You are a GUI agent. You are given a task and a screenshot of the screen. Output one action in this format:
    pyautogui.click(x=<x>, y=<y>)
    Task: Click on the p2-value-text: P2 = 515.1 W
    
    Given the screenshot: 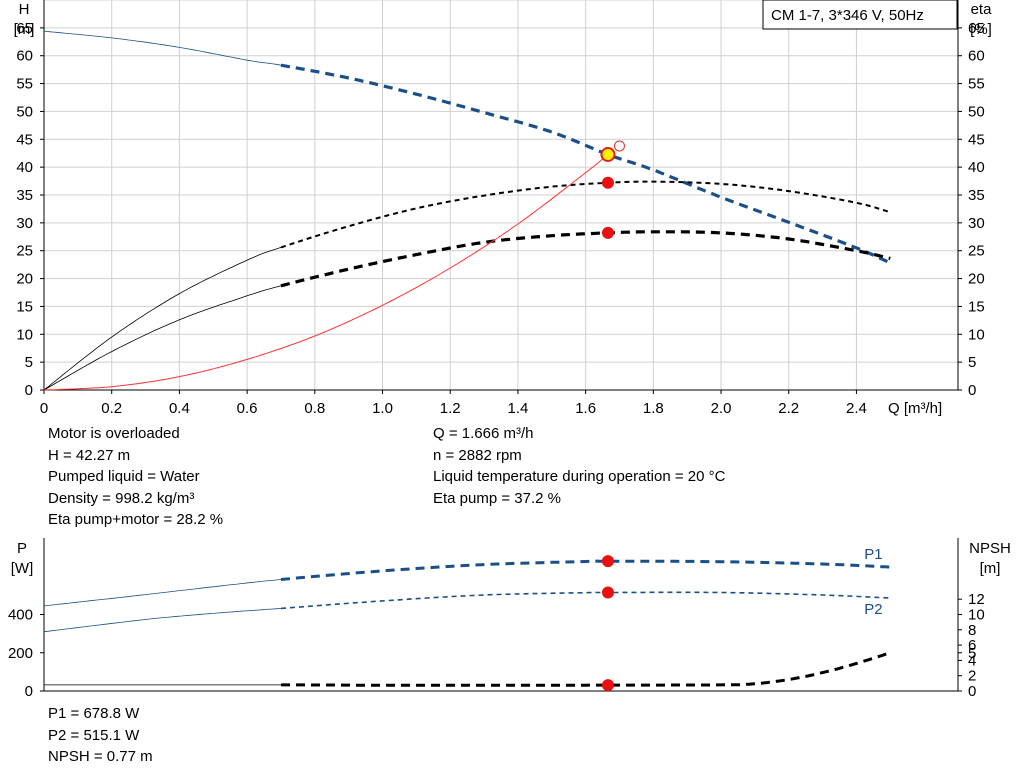 What is the action you would take?
    pyautogui.click(x=94, y=735)
    